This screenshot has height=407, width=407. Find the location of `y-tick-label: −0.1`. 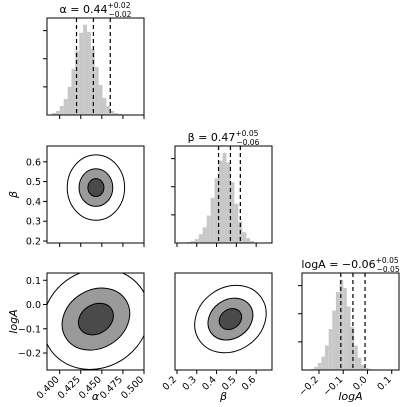

y-tick-label: −0.1 is located at coordinates (29, 329).